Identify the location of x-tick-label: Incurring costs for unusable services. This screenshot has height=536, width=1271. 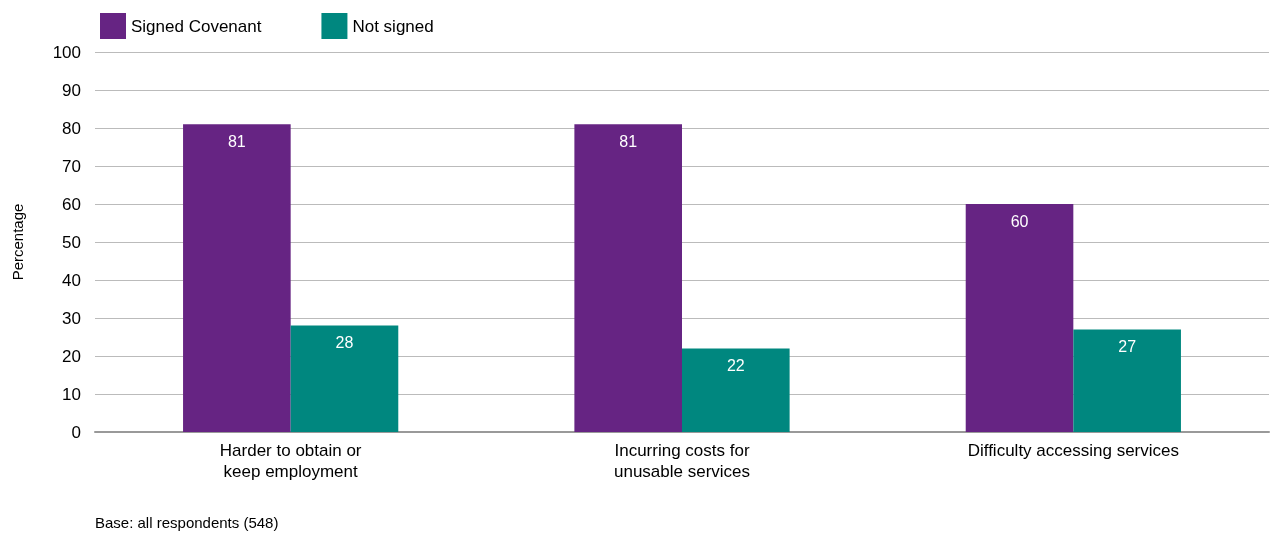
(682, 461).